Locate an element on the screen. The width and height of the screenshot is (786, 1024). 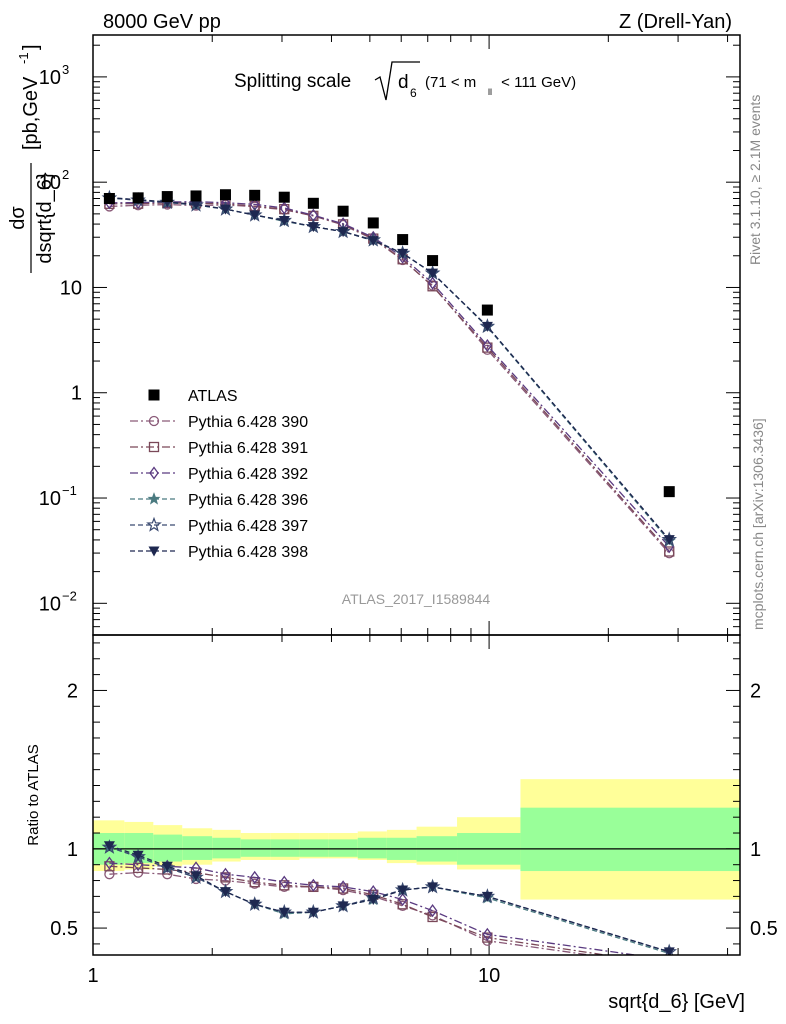
sqrt-symbol is located at coordinates (397, 81).